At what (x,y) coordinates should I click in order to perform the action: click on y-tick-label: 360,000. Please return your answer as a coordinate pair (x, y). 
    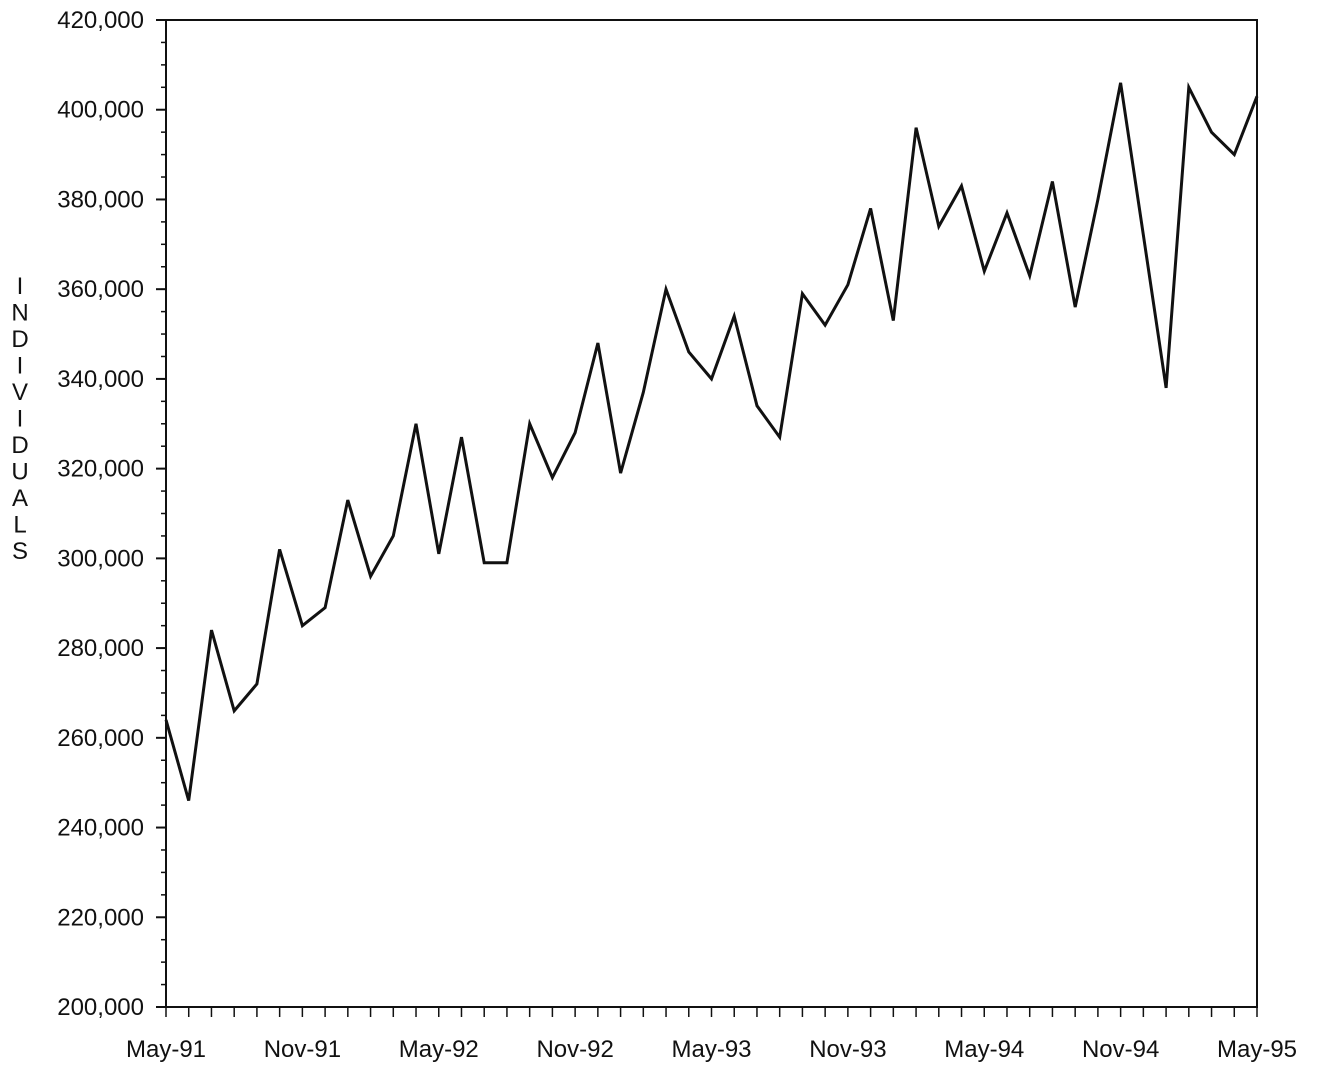
    Looking at the image, I should click on (100, 289).